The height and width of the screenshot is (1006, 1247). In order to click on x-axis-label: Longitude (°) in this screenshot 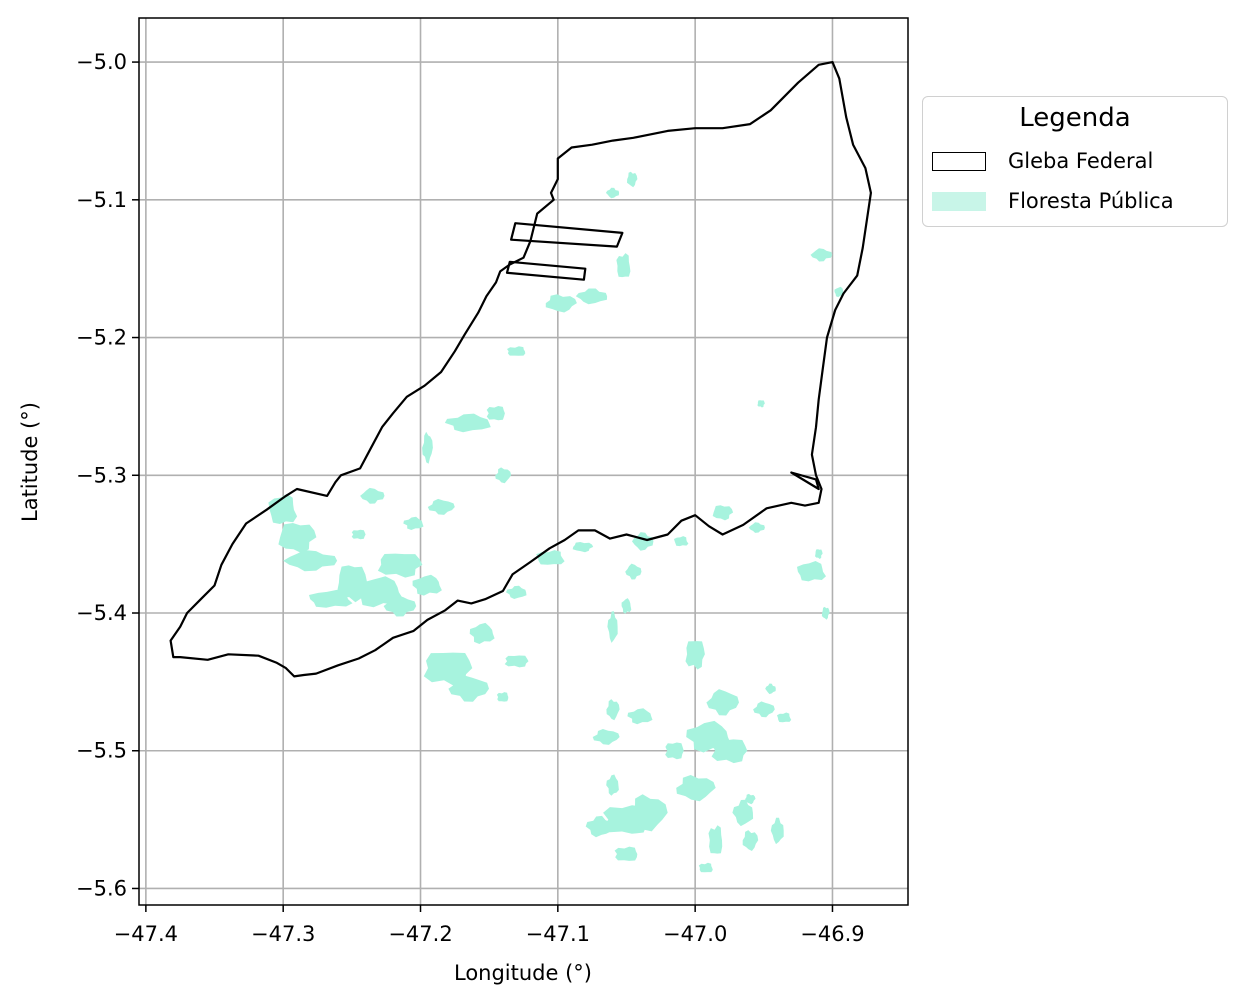, I will do `click(523, 973)`.